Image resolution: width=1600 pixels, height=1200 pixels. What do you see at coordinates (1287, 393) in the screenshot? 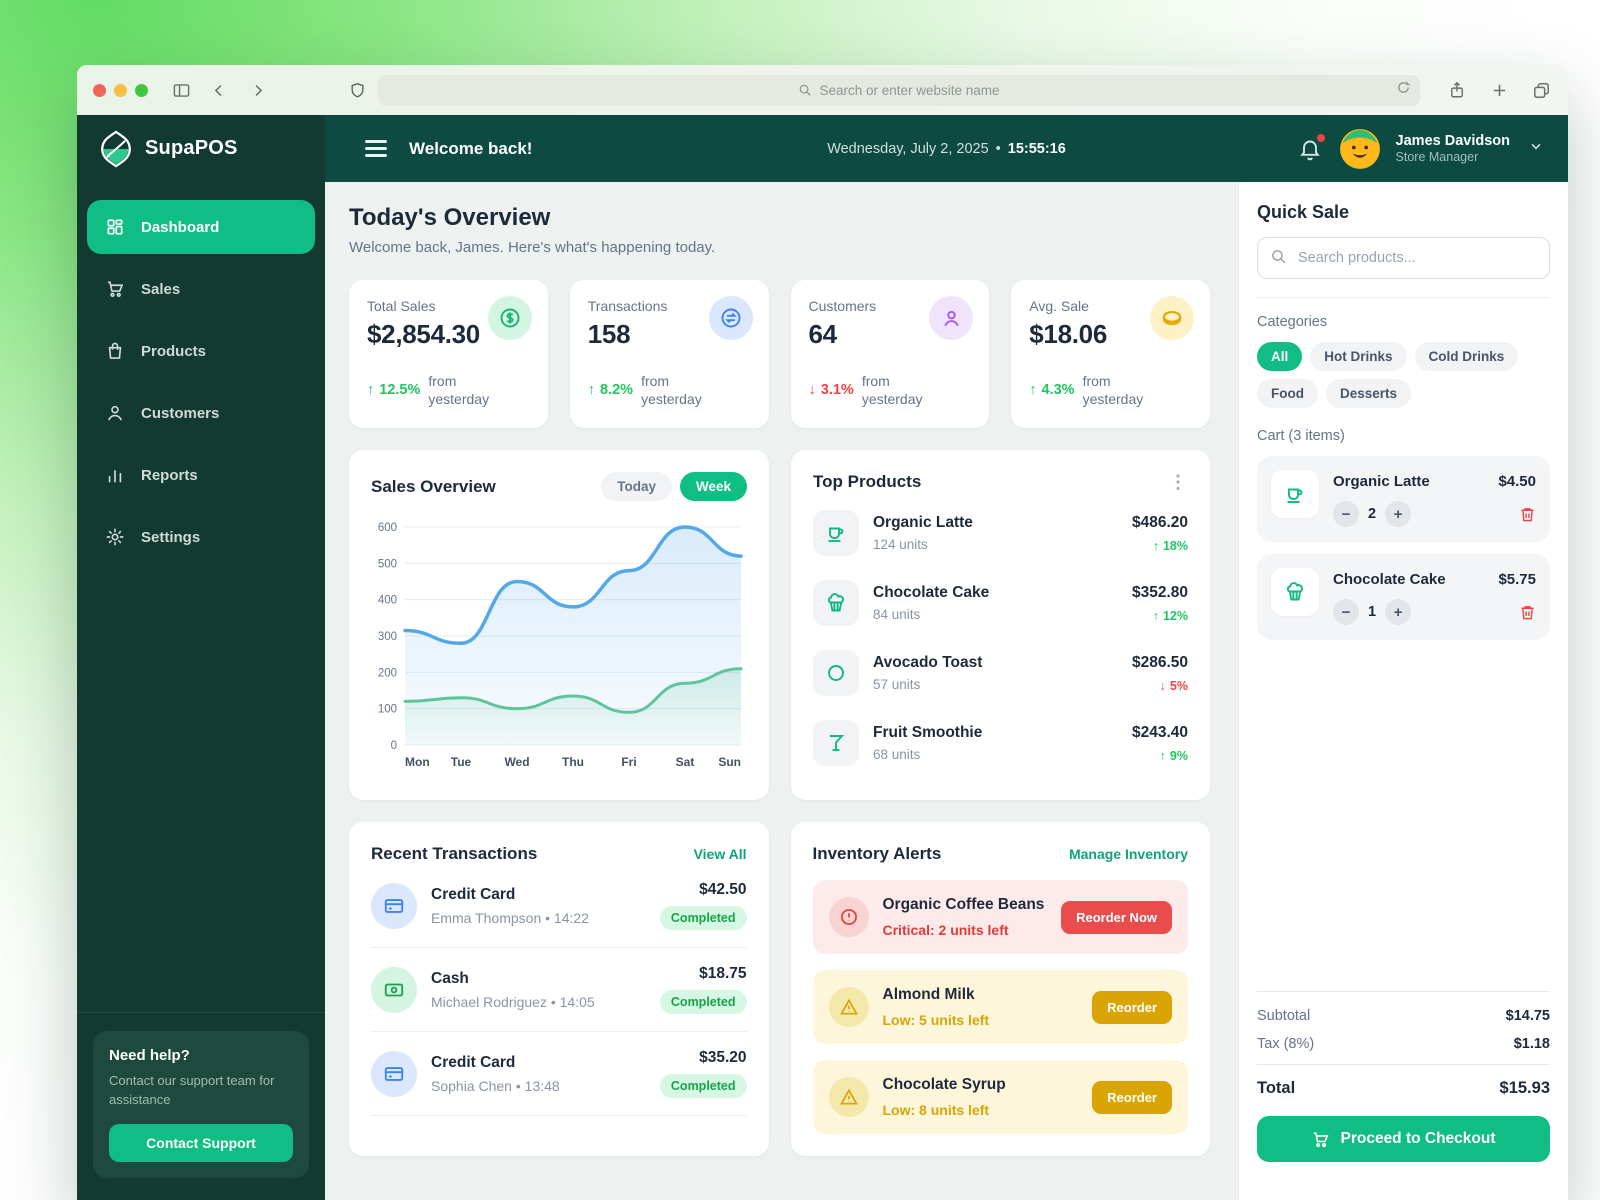
I see `category-chip-food: Food` at bounding box center [1287, 393].